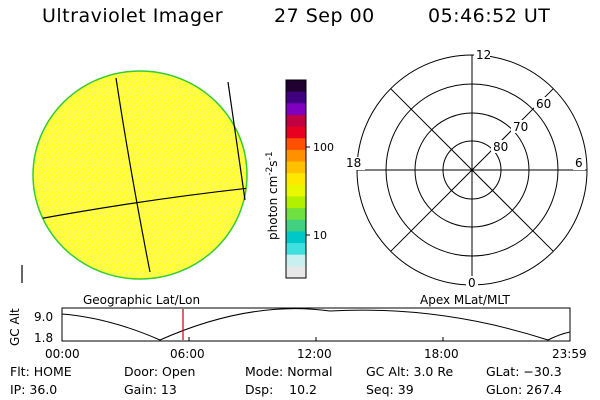  I want to click on longitude-line, so click(133, 175).